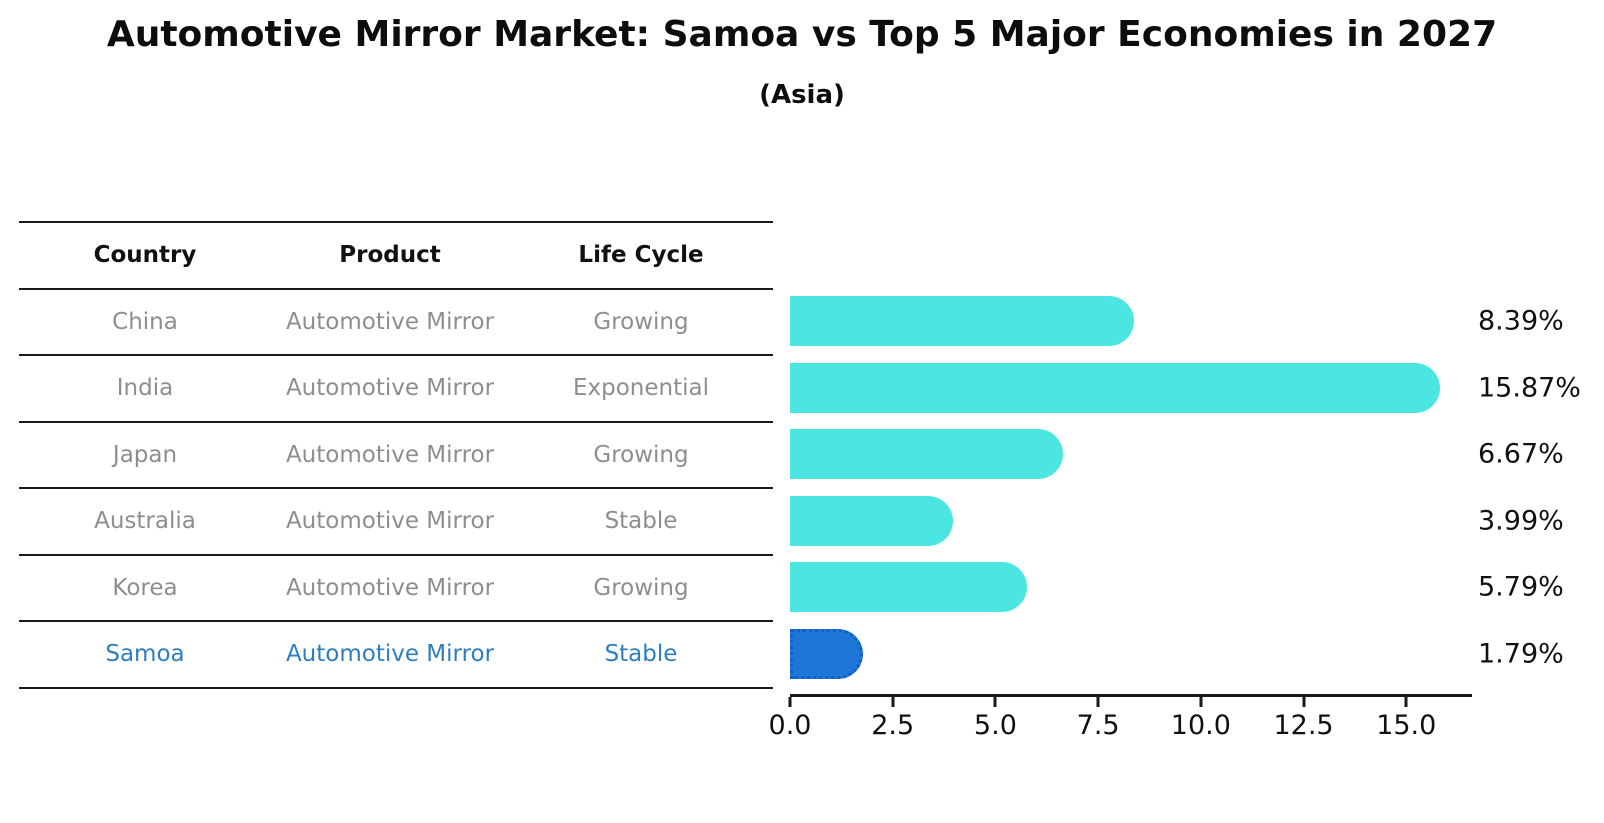 This screenshot has width=1604, height=823. I want to click on bar-japan, so click(927, 454).